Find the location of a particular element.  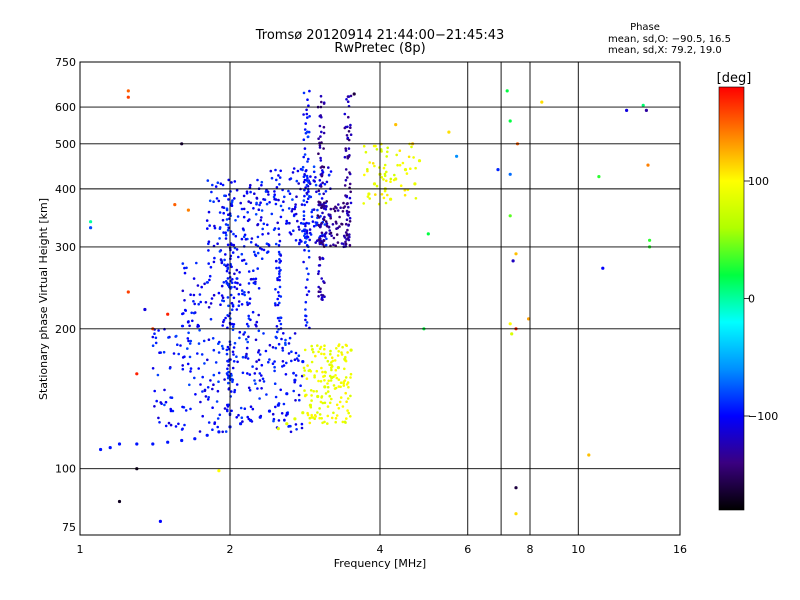

f-region-x-point is located at coordinates (396, 179).